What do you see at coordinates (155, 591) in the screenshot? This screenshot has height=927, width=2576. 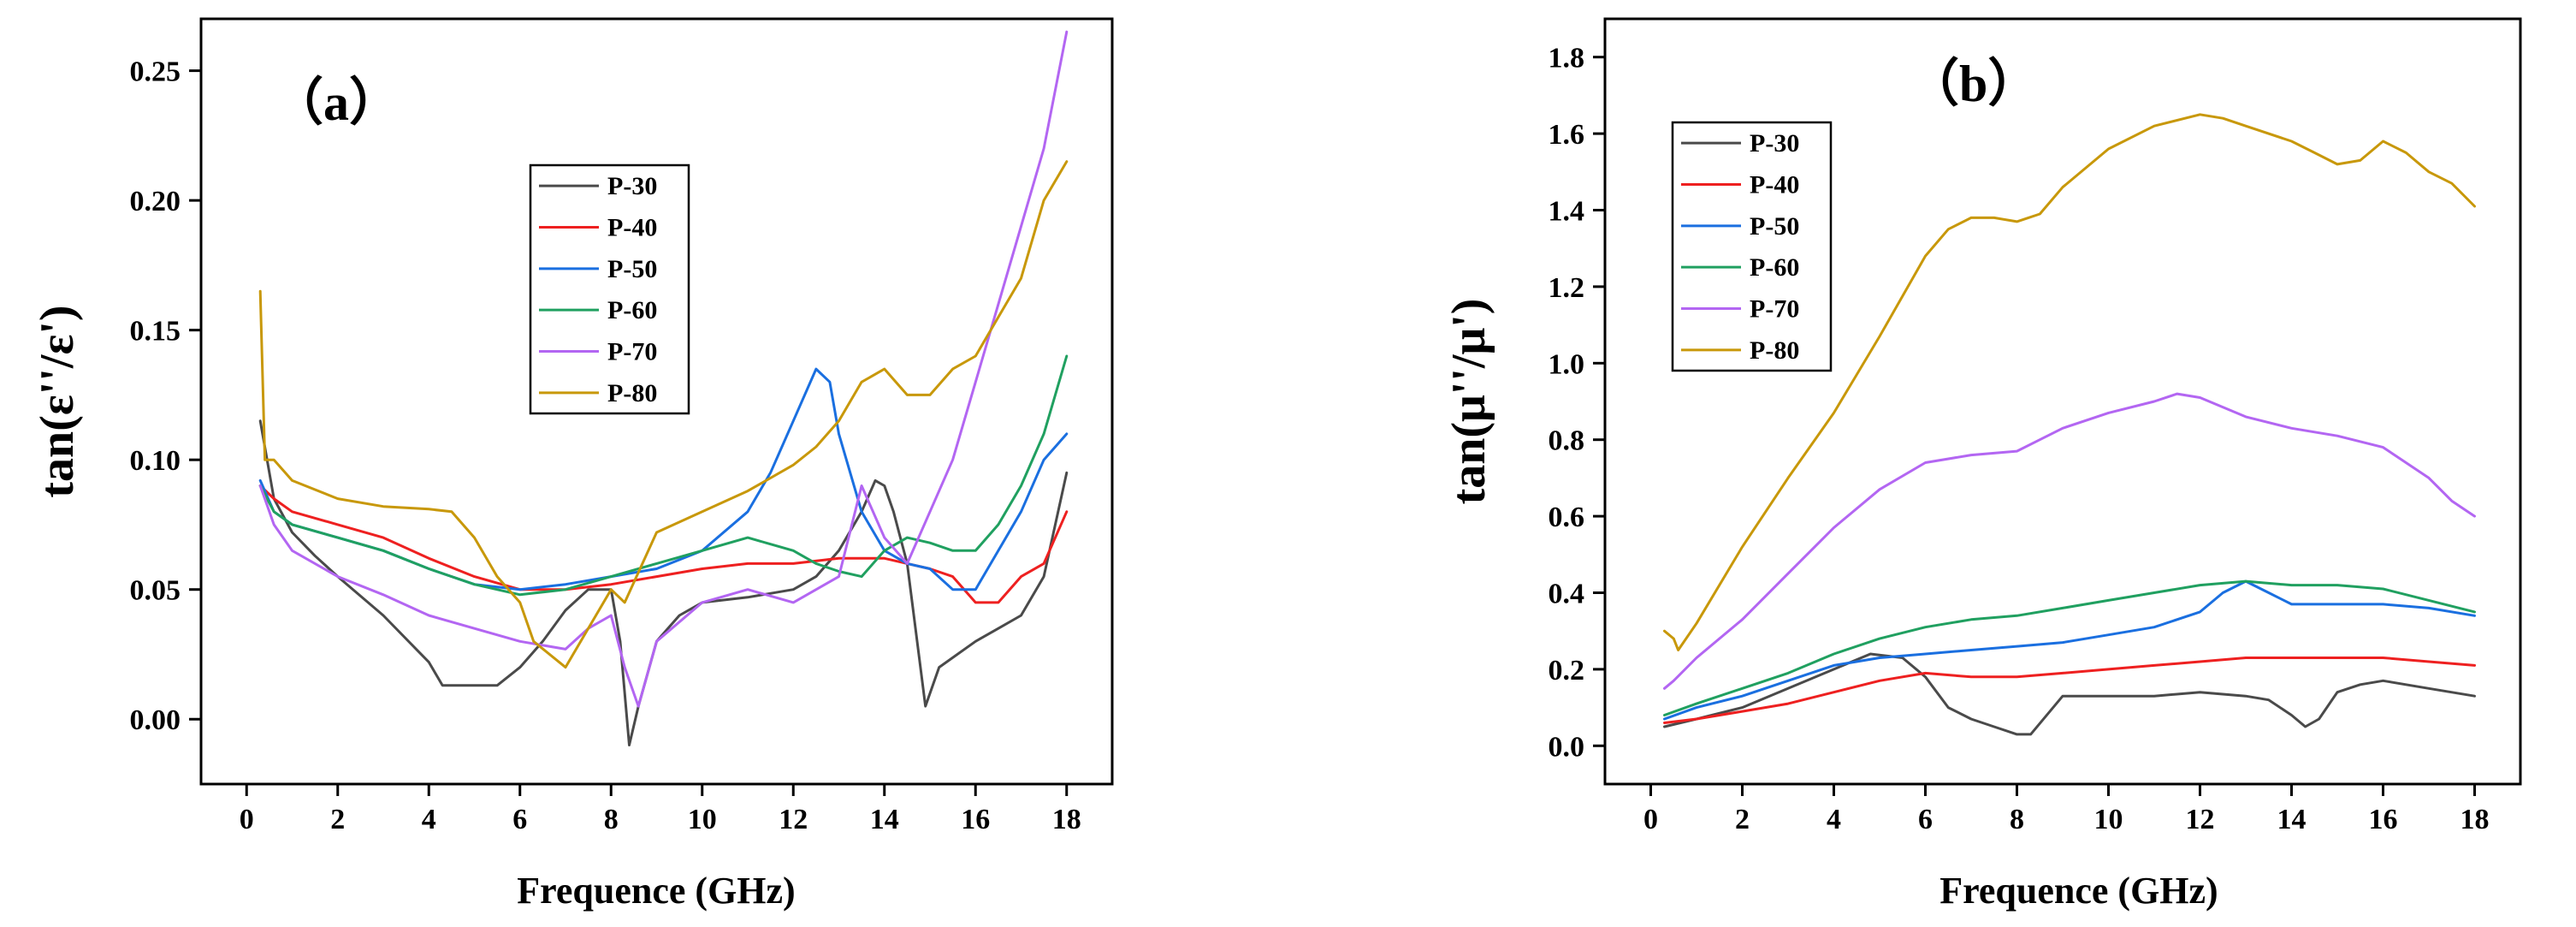 I see `y-tick-label: 0.05` at bounding box center [155, 591].